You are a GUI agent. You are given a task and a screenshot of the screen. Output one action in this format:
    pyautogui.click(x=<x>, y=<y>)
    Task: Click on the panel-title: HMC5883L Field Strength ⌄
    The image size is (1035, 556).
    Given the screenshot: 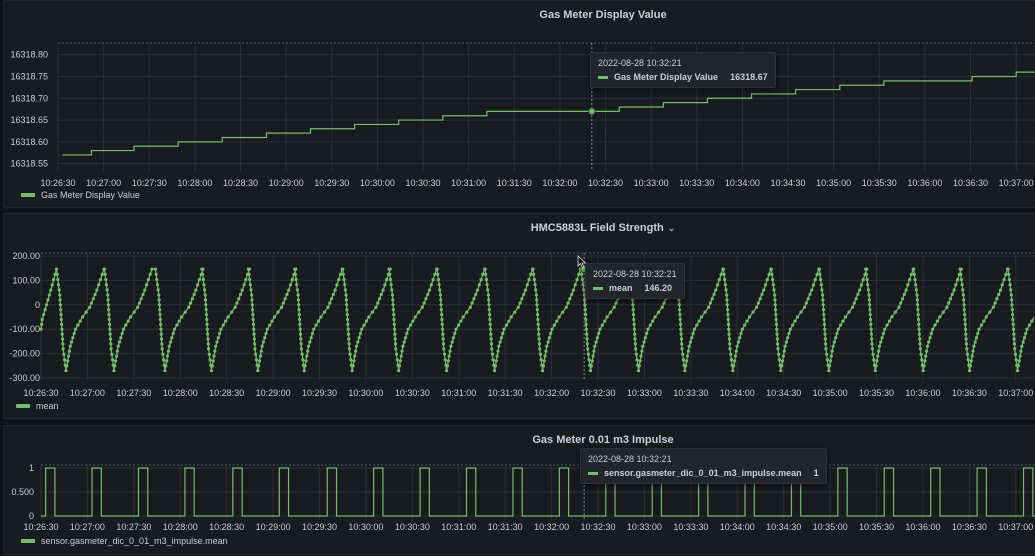 What is the action you would take?
    pyautogui.click(x=519, y=228)
    